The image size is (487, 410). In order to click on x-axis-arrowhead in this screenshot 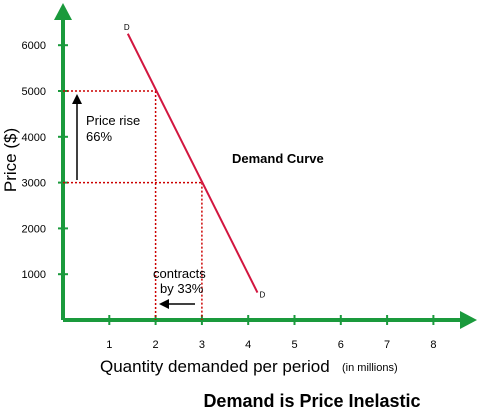, I will do `click(468, 320)`.